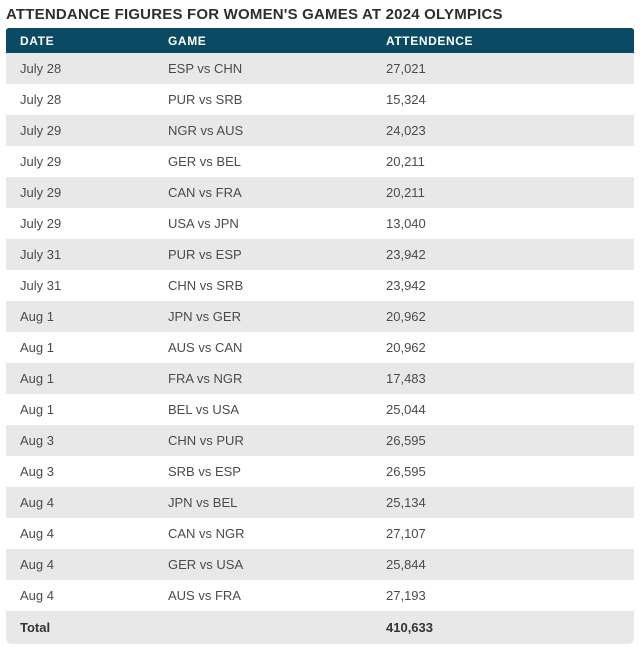  I want to click on table-row: July 31 CHN vs SRB 23,942, so click(320, 285).